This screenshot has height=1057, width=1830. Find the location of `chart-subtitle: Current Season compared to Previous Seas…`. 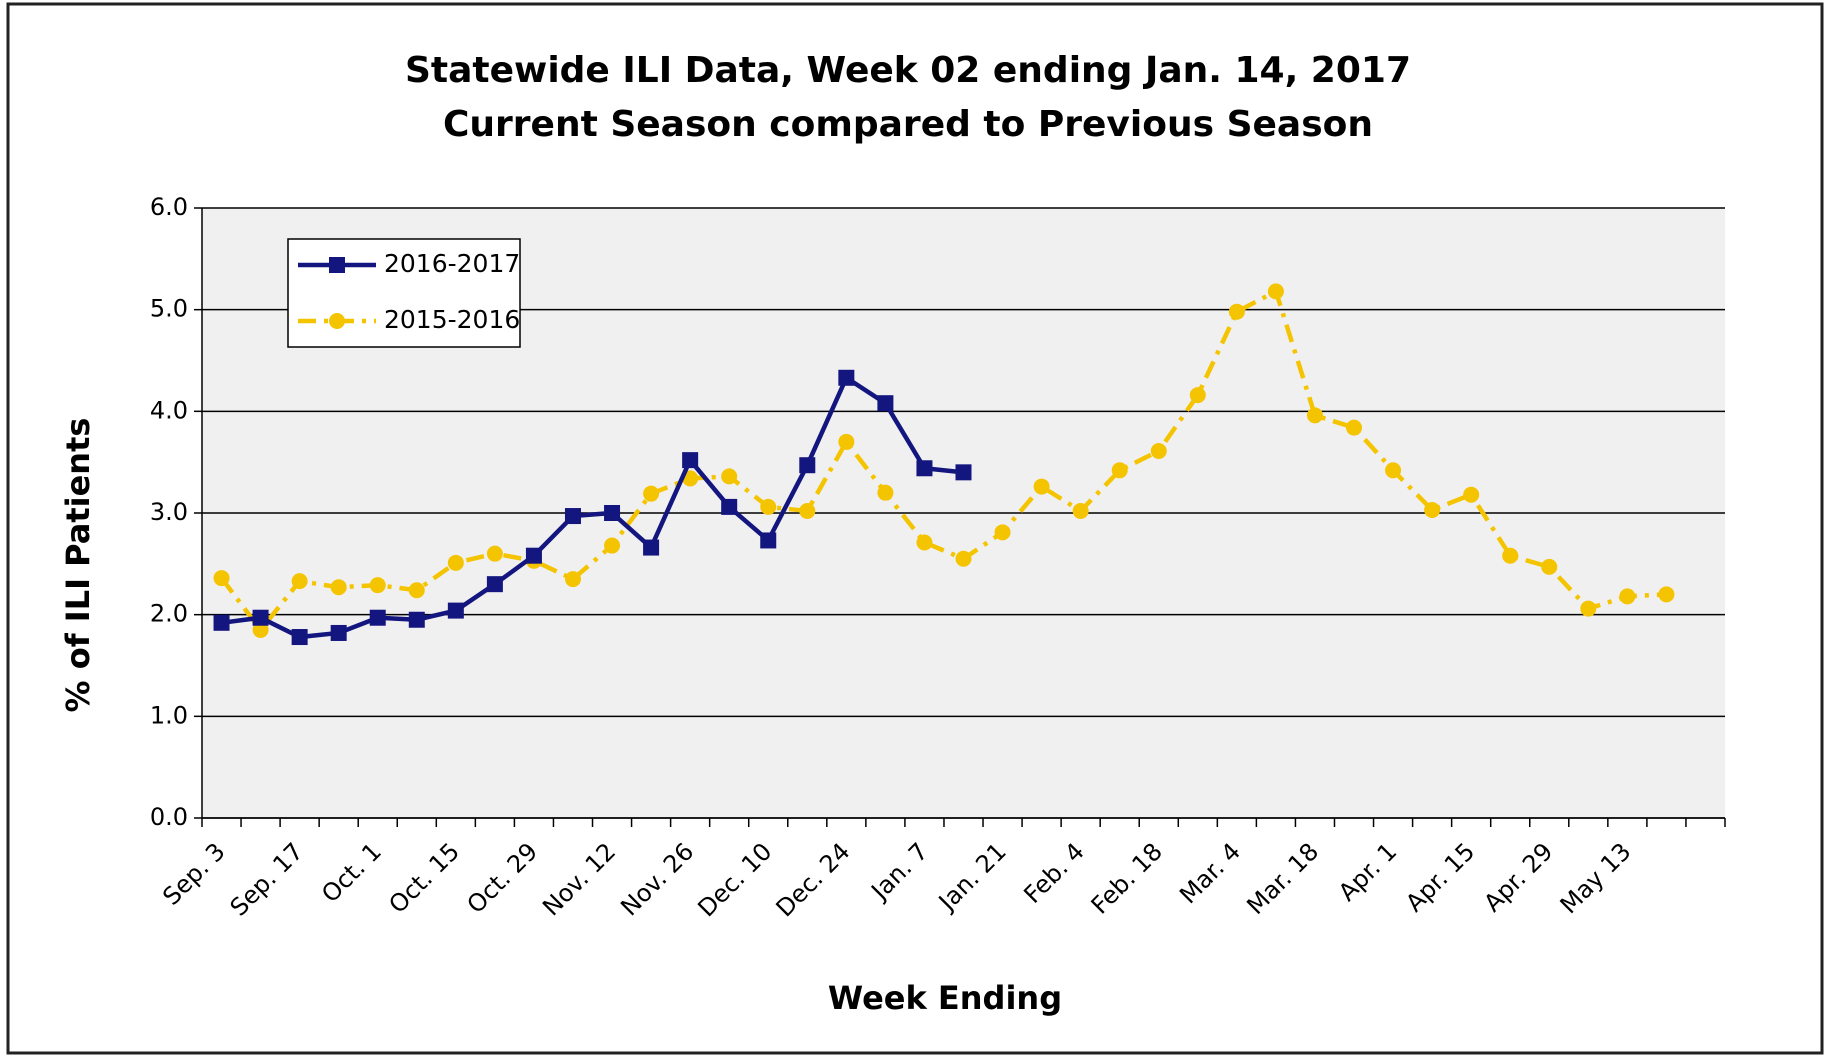

chart-subtitle: Current Season compared to Previous Seas… is located at coordinates (908, 124).